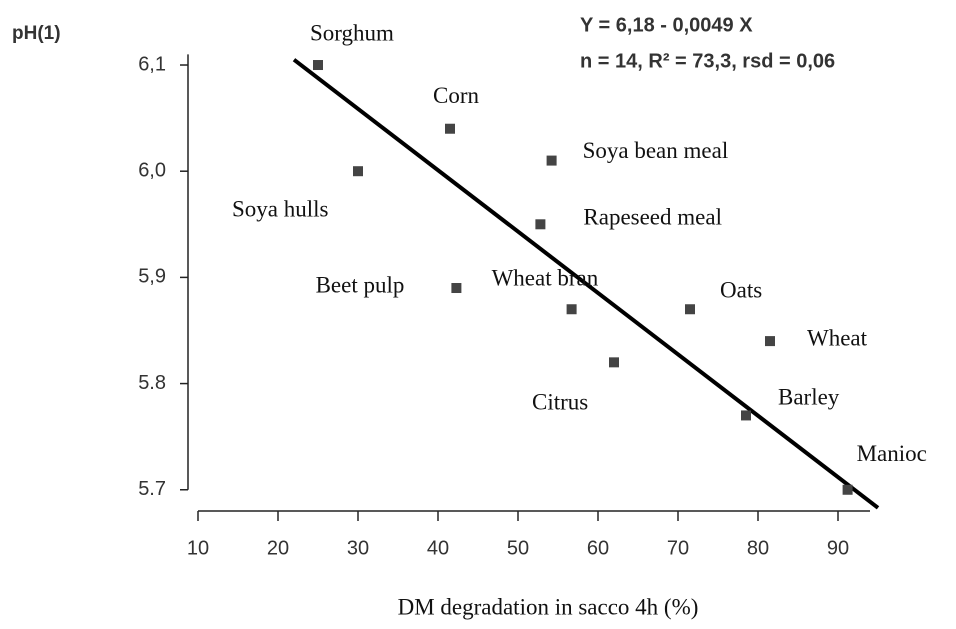  I want to click on y-tick-label: 6,0, so click(152, 170).